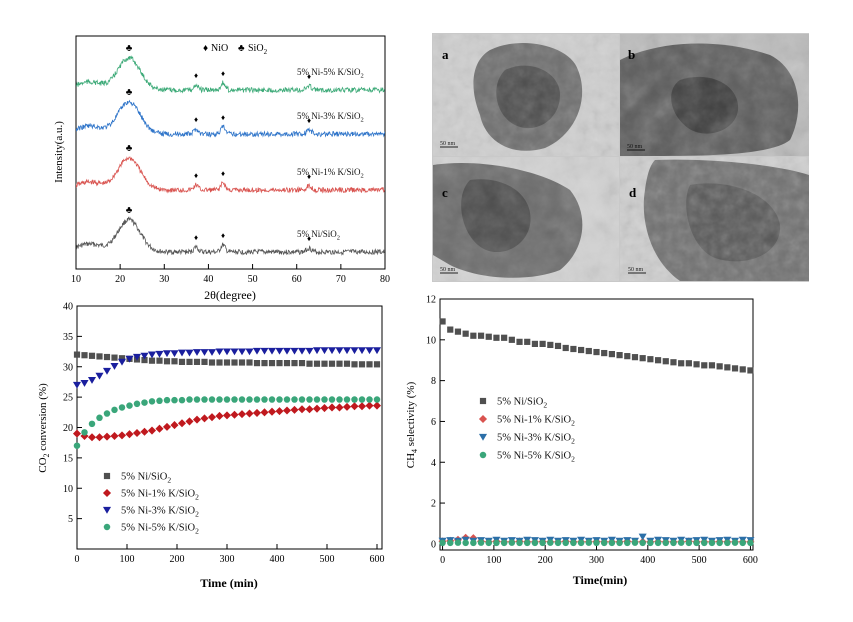 This screenshot has width=853, height=622. Describe the element at coordinates (327, 559) in the screenshot. I see `x-tick-label: 500` at that location.